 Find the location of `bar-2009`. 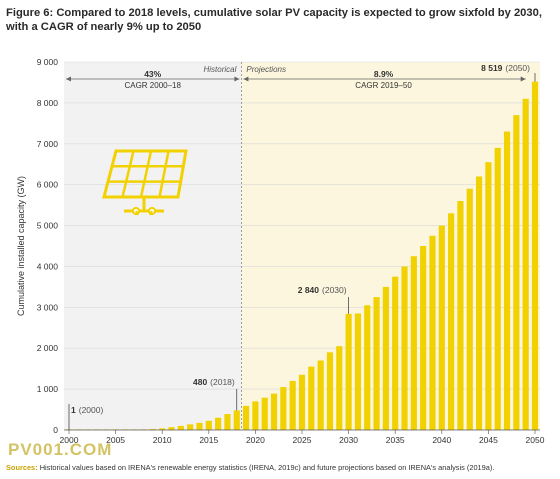

bar-2009 is located at coordinates (152, 429).